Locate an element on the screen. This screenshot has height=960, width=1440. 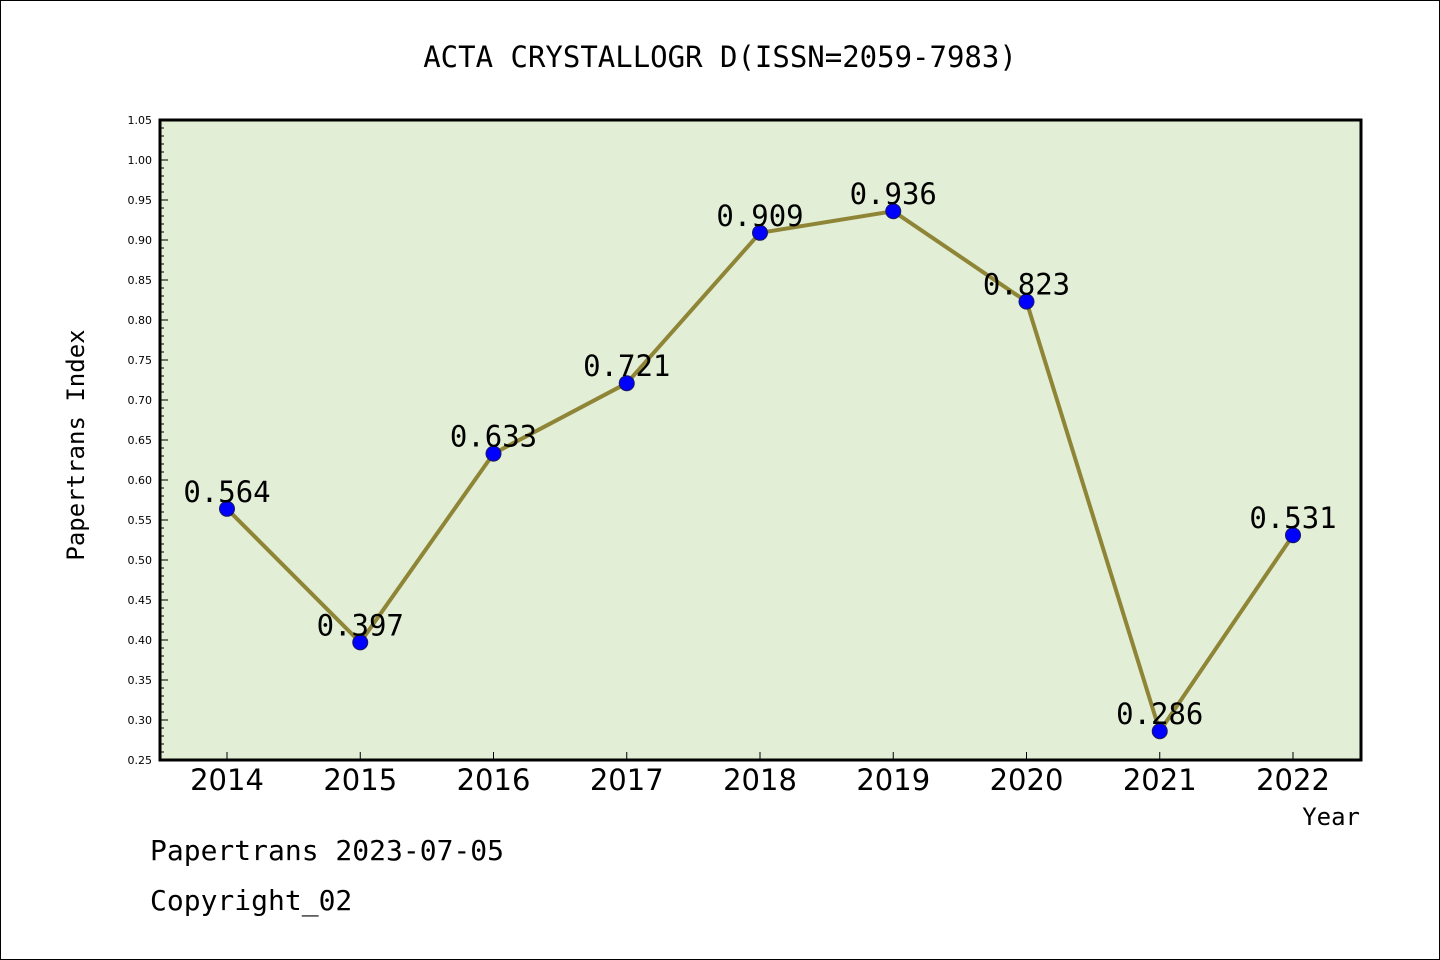
y-tick-label: 0.65 is located at coordinates (140, 440).